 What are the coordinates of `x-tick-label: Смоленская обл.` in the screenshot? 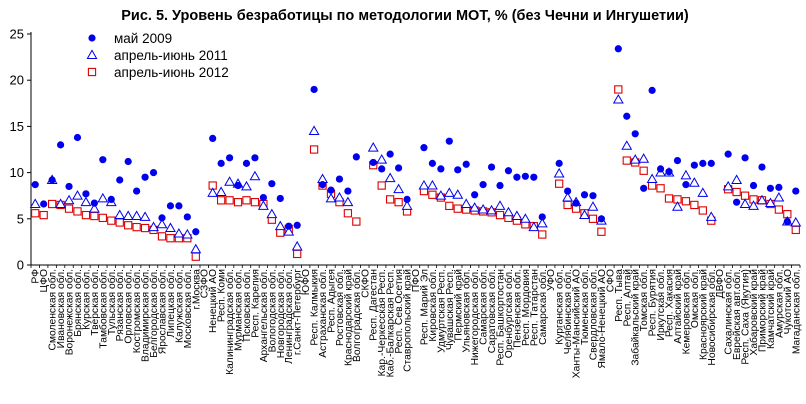 It's located at (53, 310).